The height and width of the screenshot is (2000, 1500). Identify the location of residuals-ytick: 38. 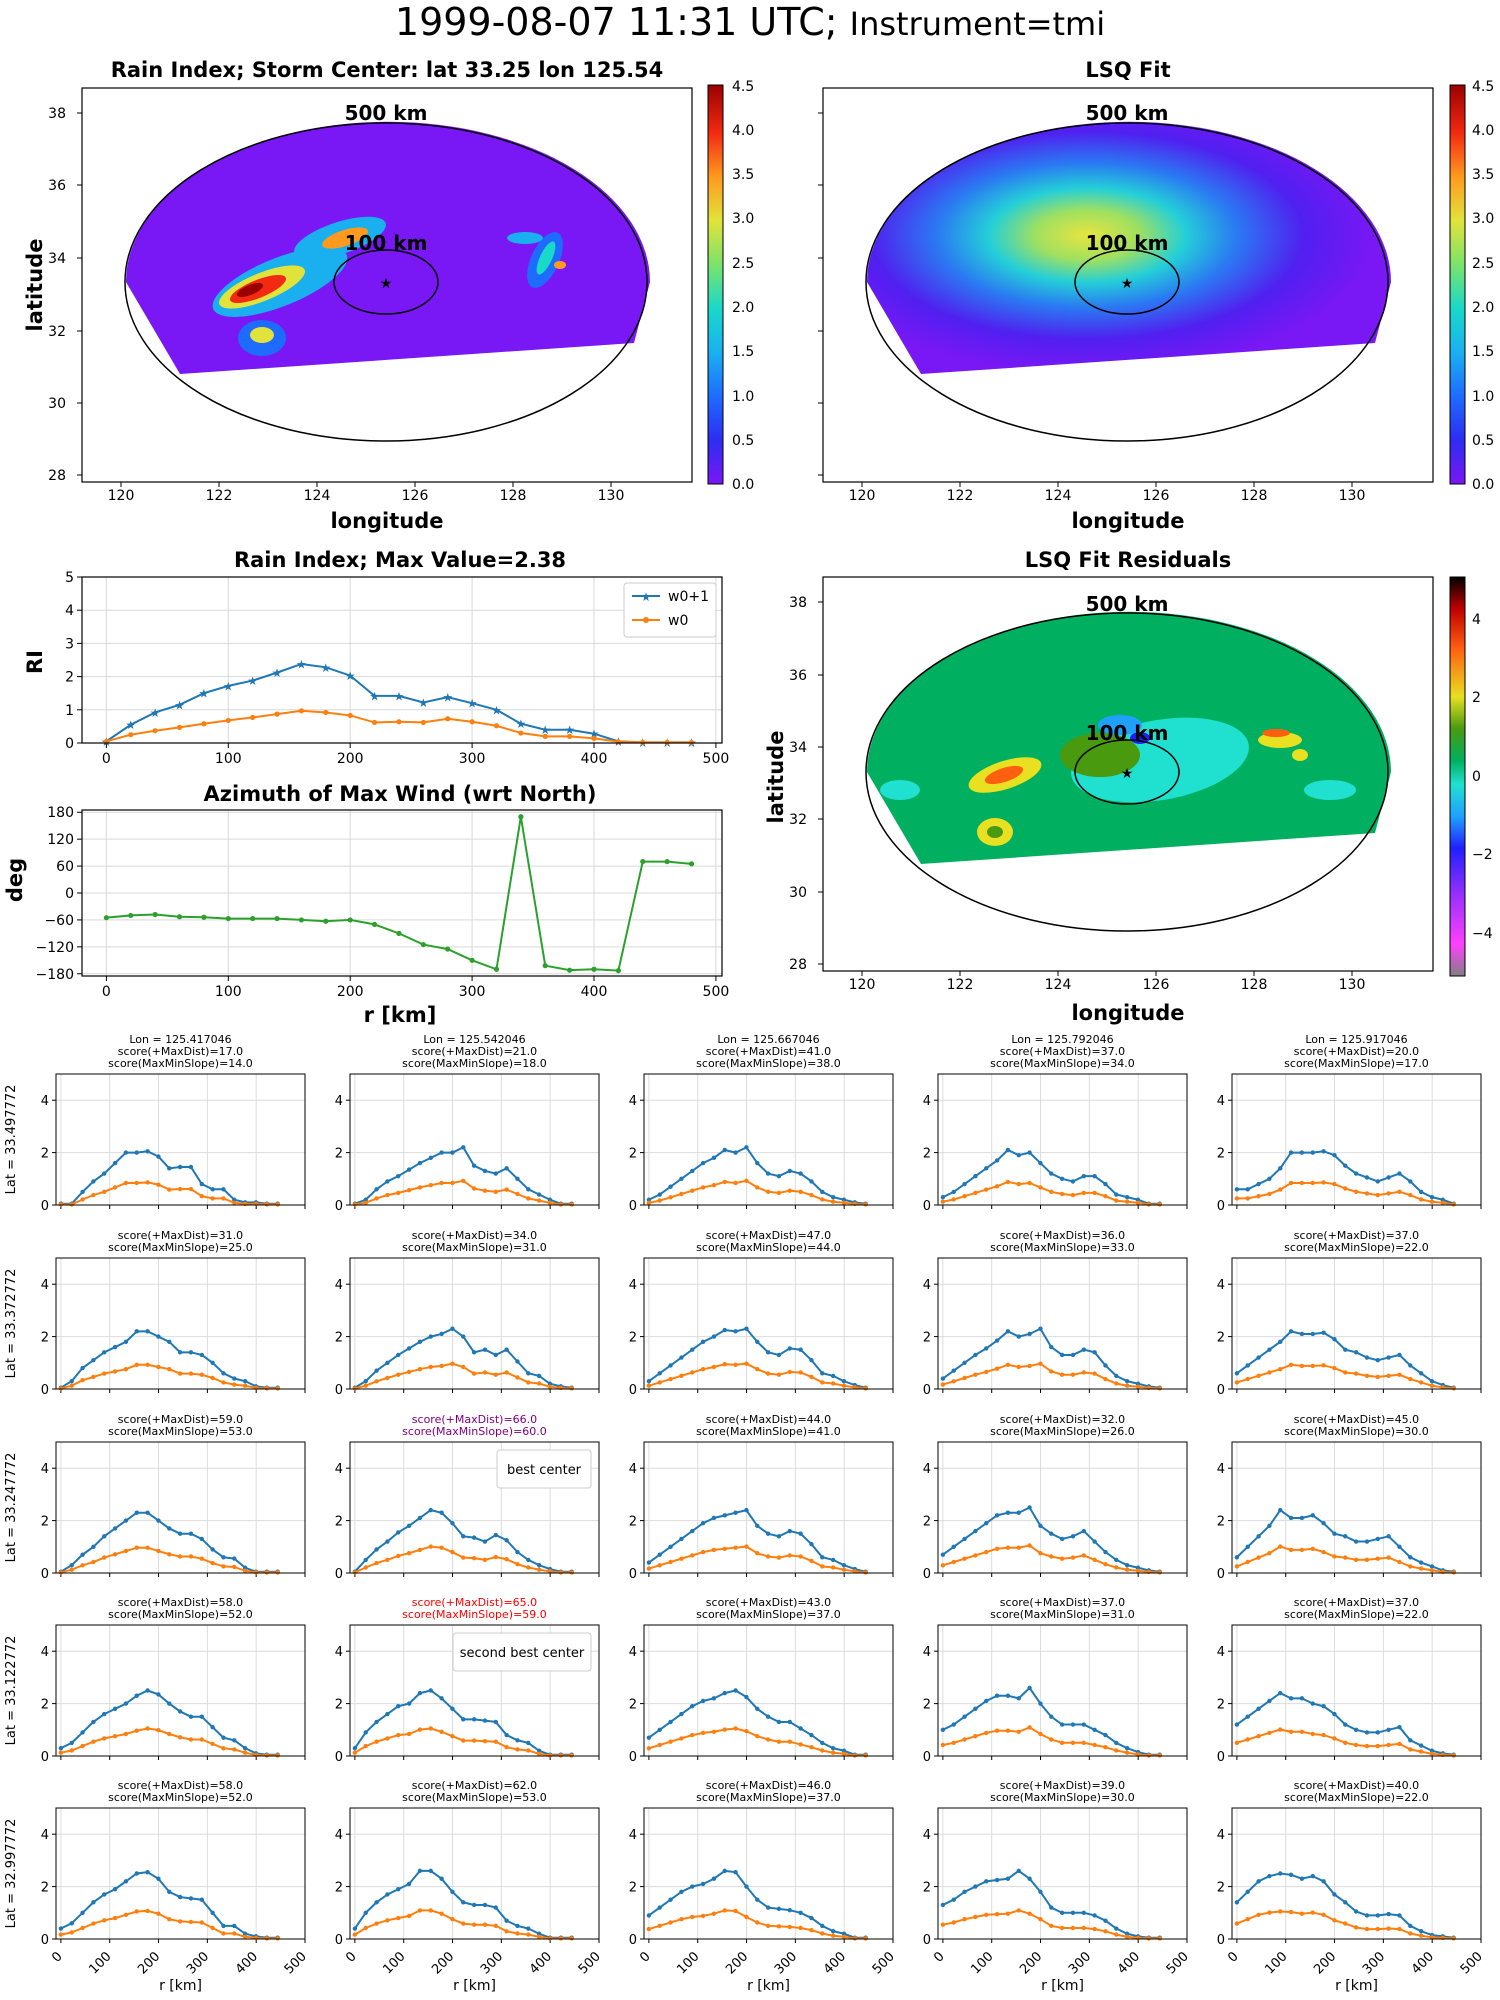
(798, 603).